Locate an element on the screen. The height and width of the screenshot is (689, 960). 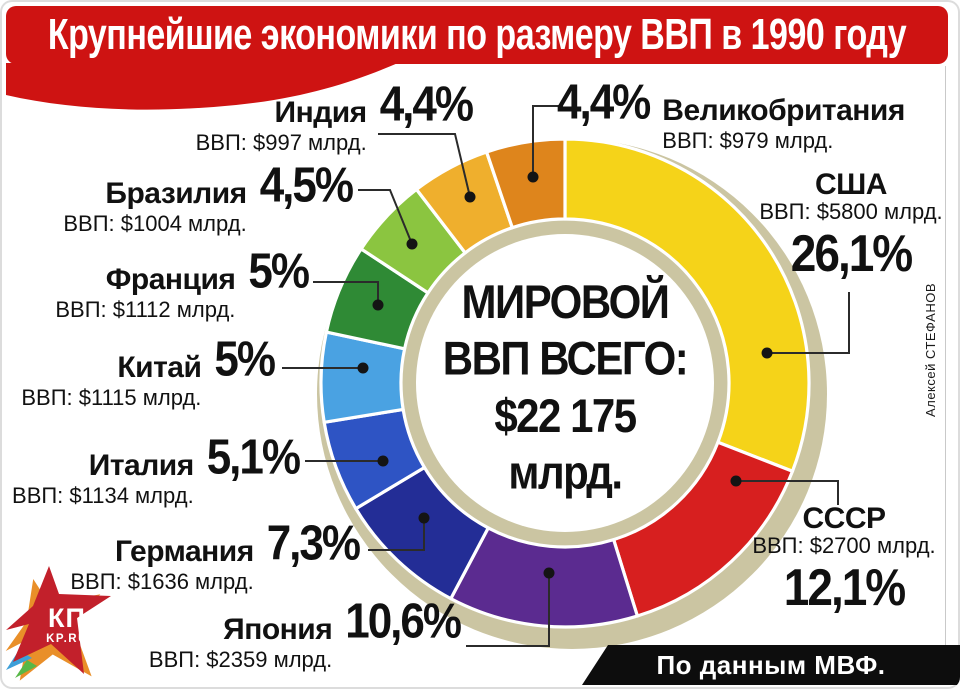
dot-uk is located at coordinates (533, 177).